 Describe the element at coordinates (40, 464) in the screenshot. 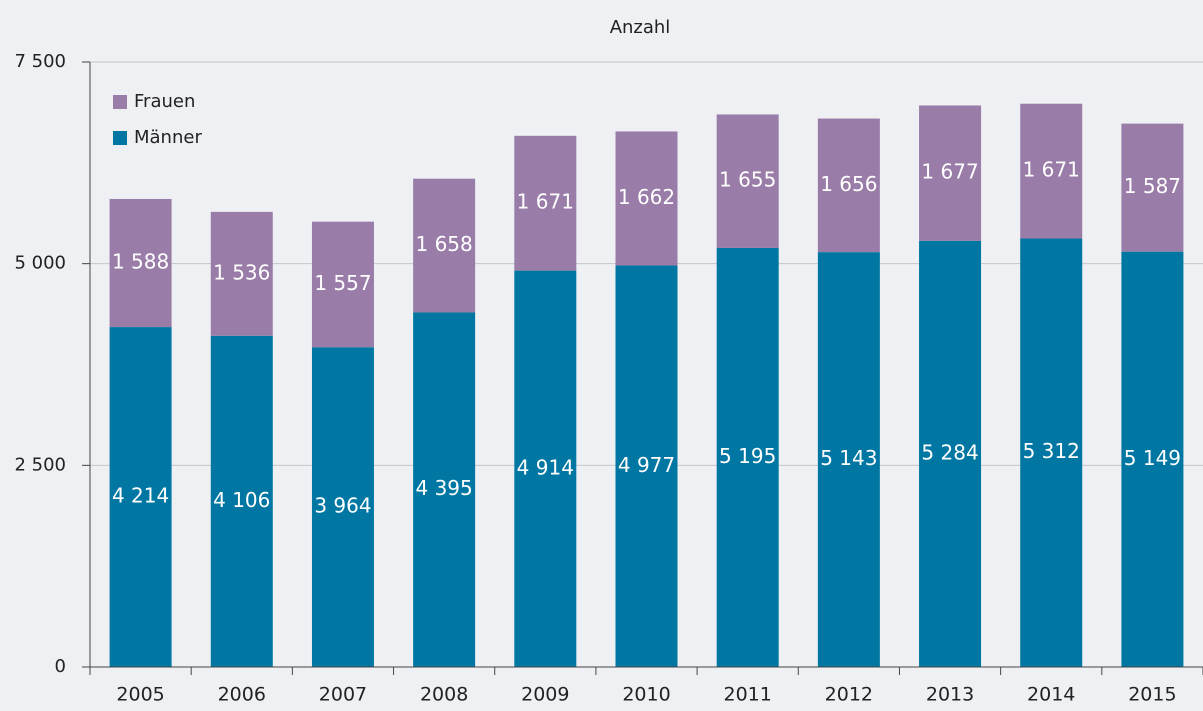

I see `y-tick-label: 2 500` at that location.